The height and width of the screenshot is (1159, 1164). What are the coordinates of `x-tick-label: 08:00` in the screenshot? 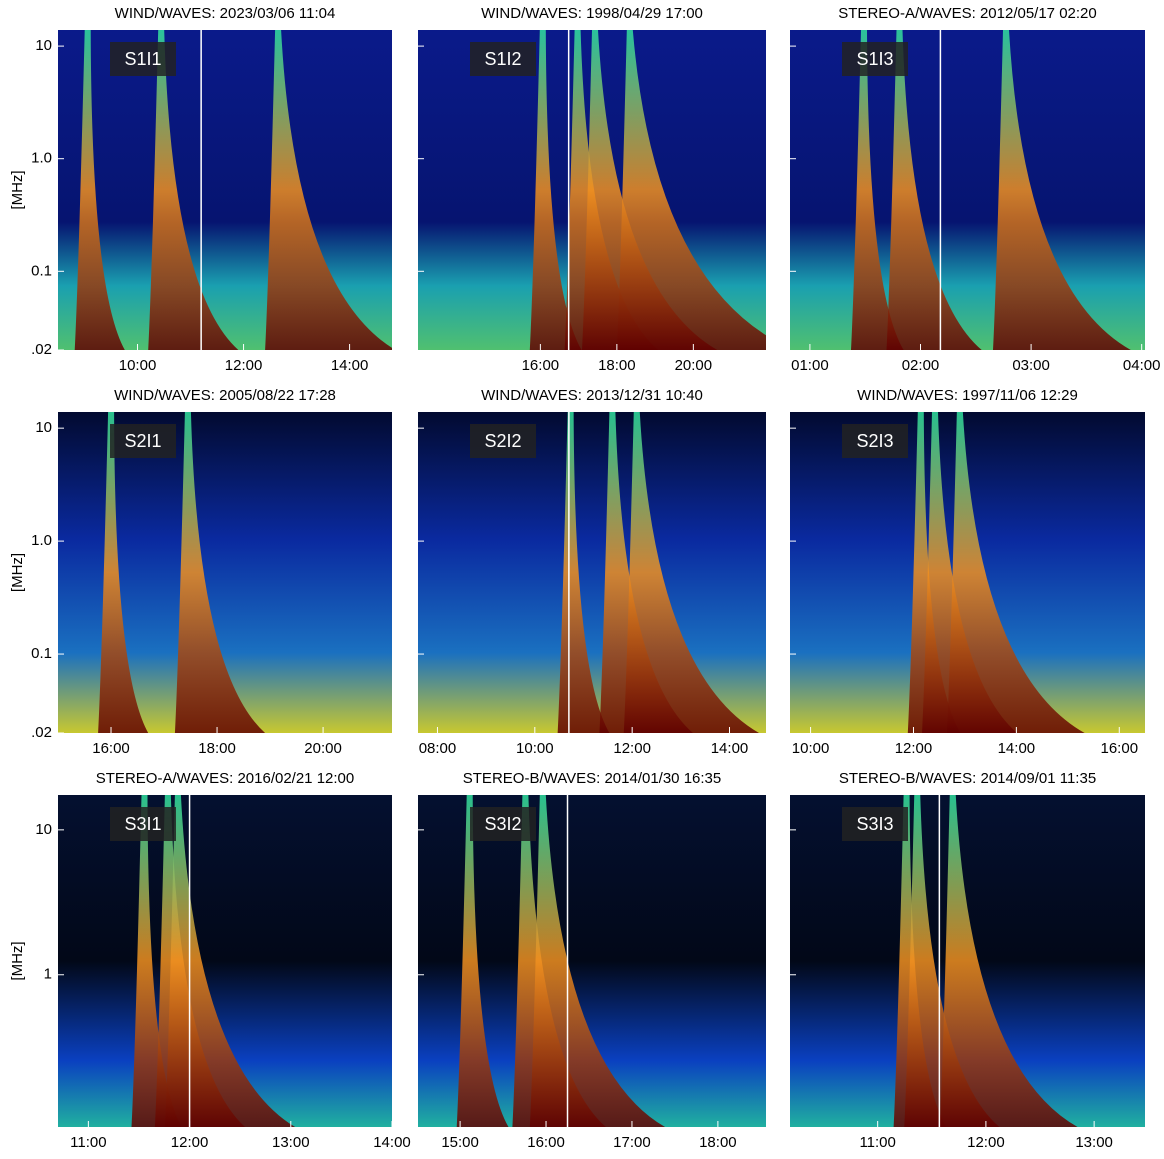 It's located at (438, 748).